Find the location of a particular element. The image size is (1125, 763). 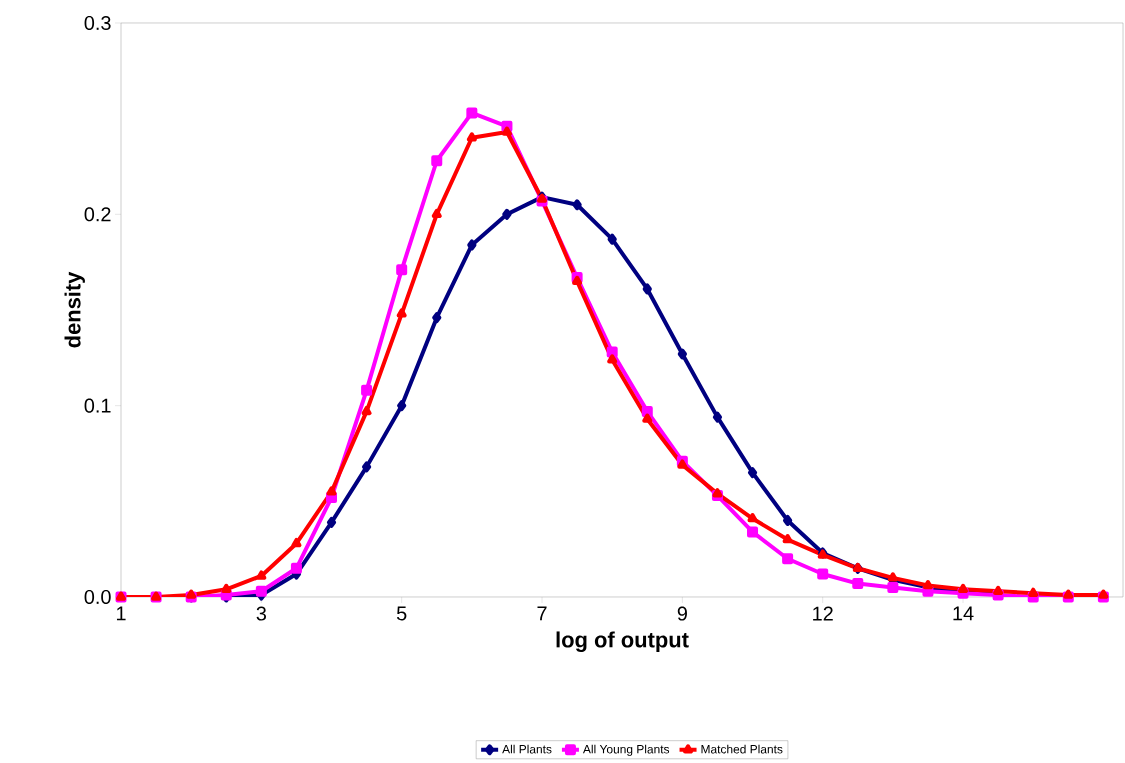

legend-label: Matched Plants is located at coordinates (742, 749).